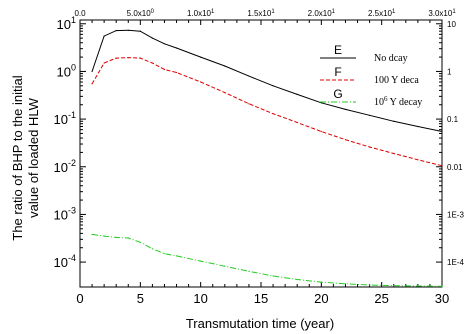  What do you see at coordinates (321, 298) in the screenshot?
I see `x-tick-label: 20` at bounding box center [321, 298].